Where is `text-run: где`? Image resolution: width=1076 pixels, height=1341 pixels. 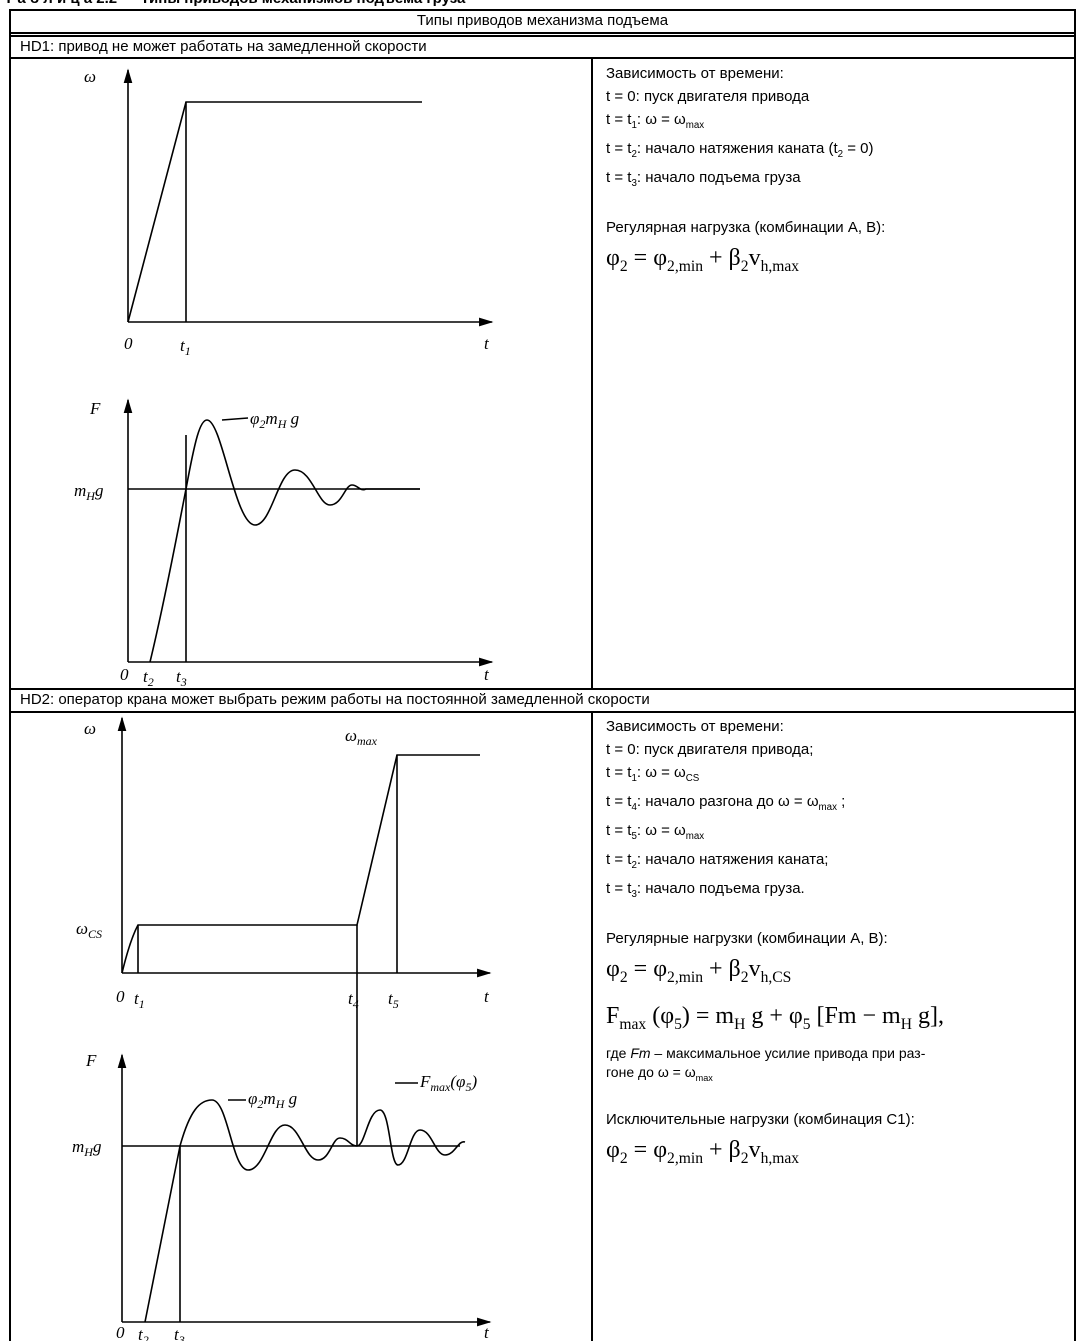 text-run: где is located at coordinates (618, 1052).